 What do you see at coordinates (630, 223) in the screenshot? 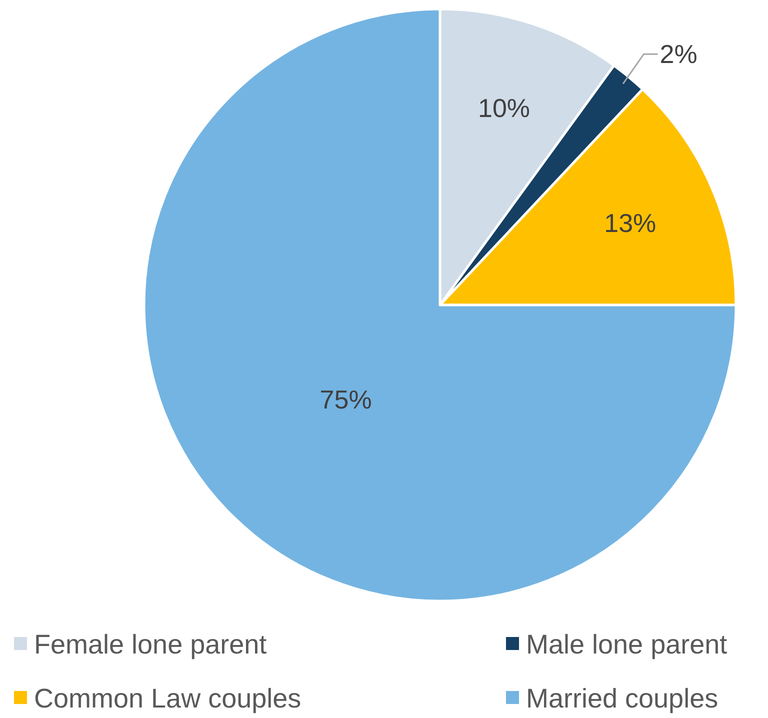
I see `data-label: 13%` at bounding box center [630, 223].